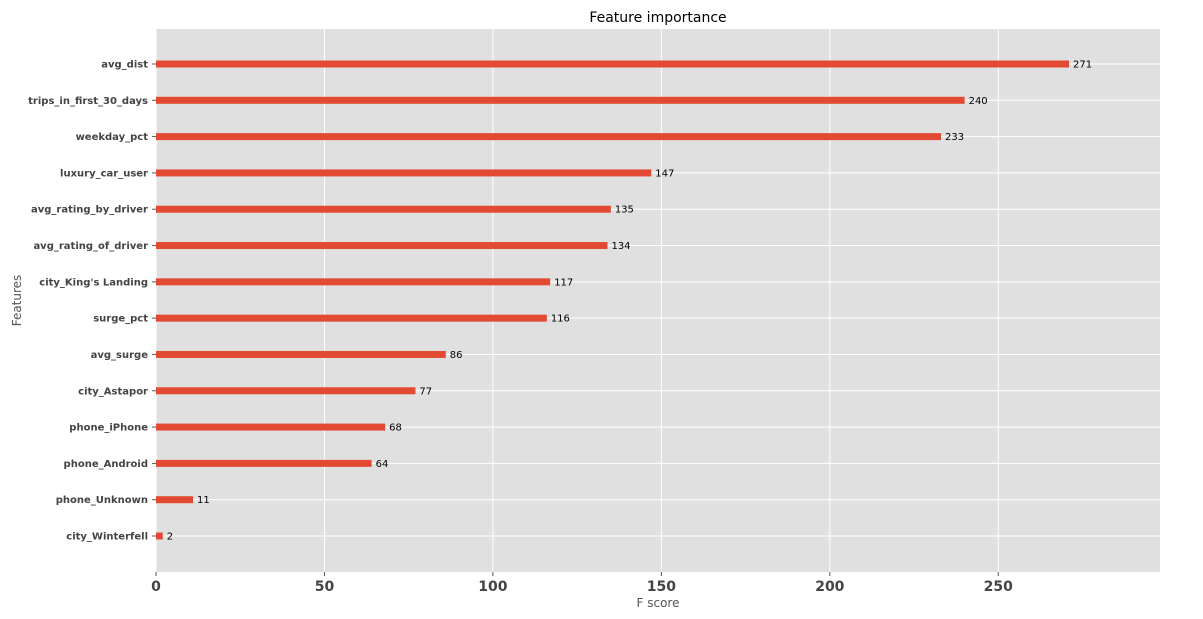 The image size is (1203, 619). I want to click on bar-value-label: 64, so click(382, 464).